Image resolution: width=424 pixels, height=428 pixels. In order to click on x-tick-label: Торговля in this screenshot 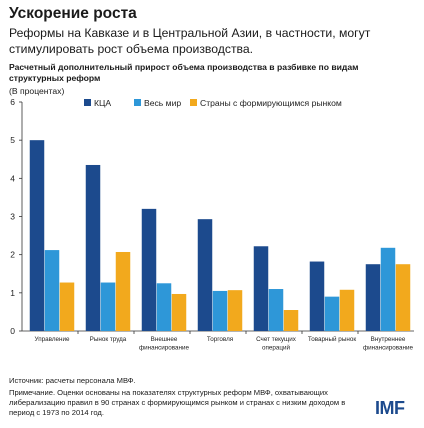, I will do `click(220, 339)`.